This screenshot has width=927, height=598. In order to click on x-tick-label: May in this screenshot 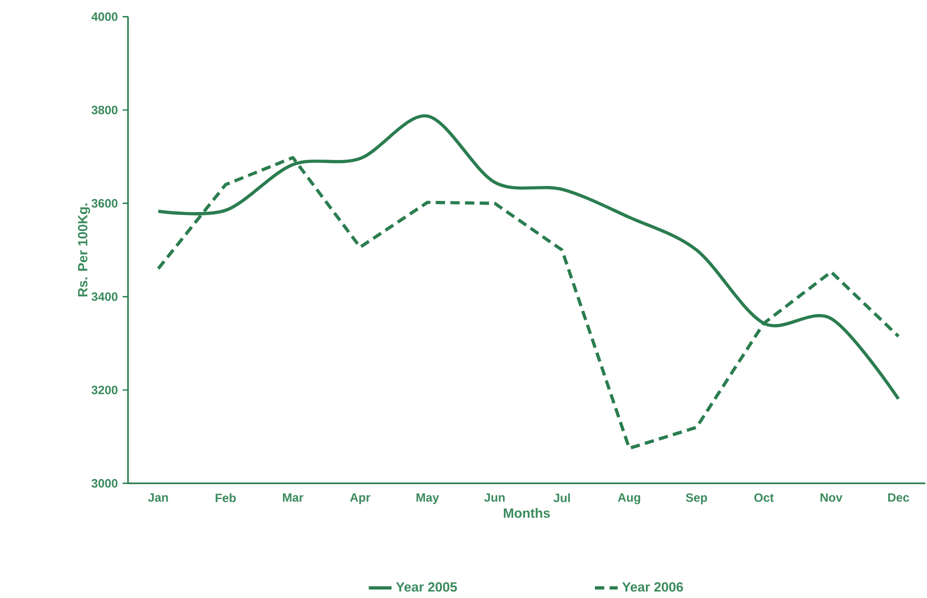, I will do `click(428, 498)`.